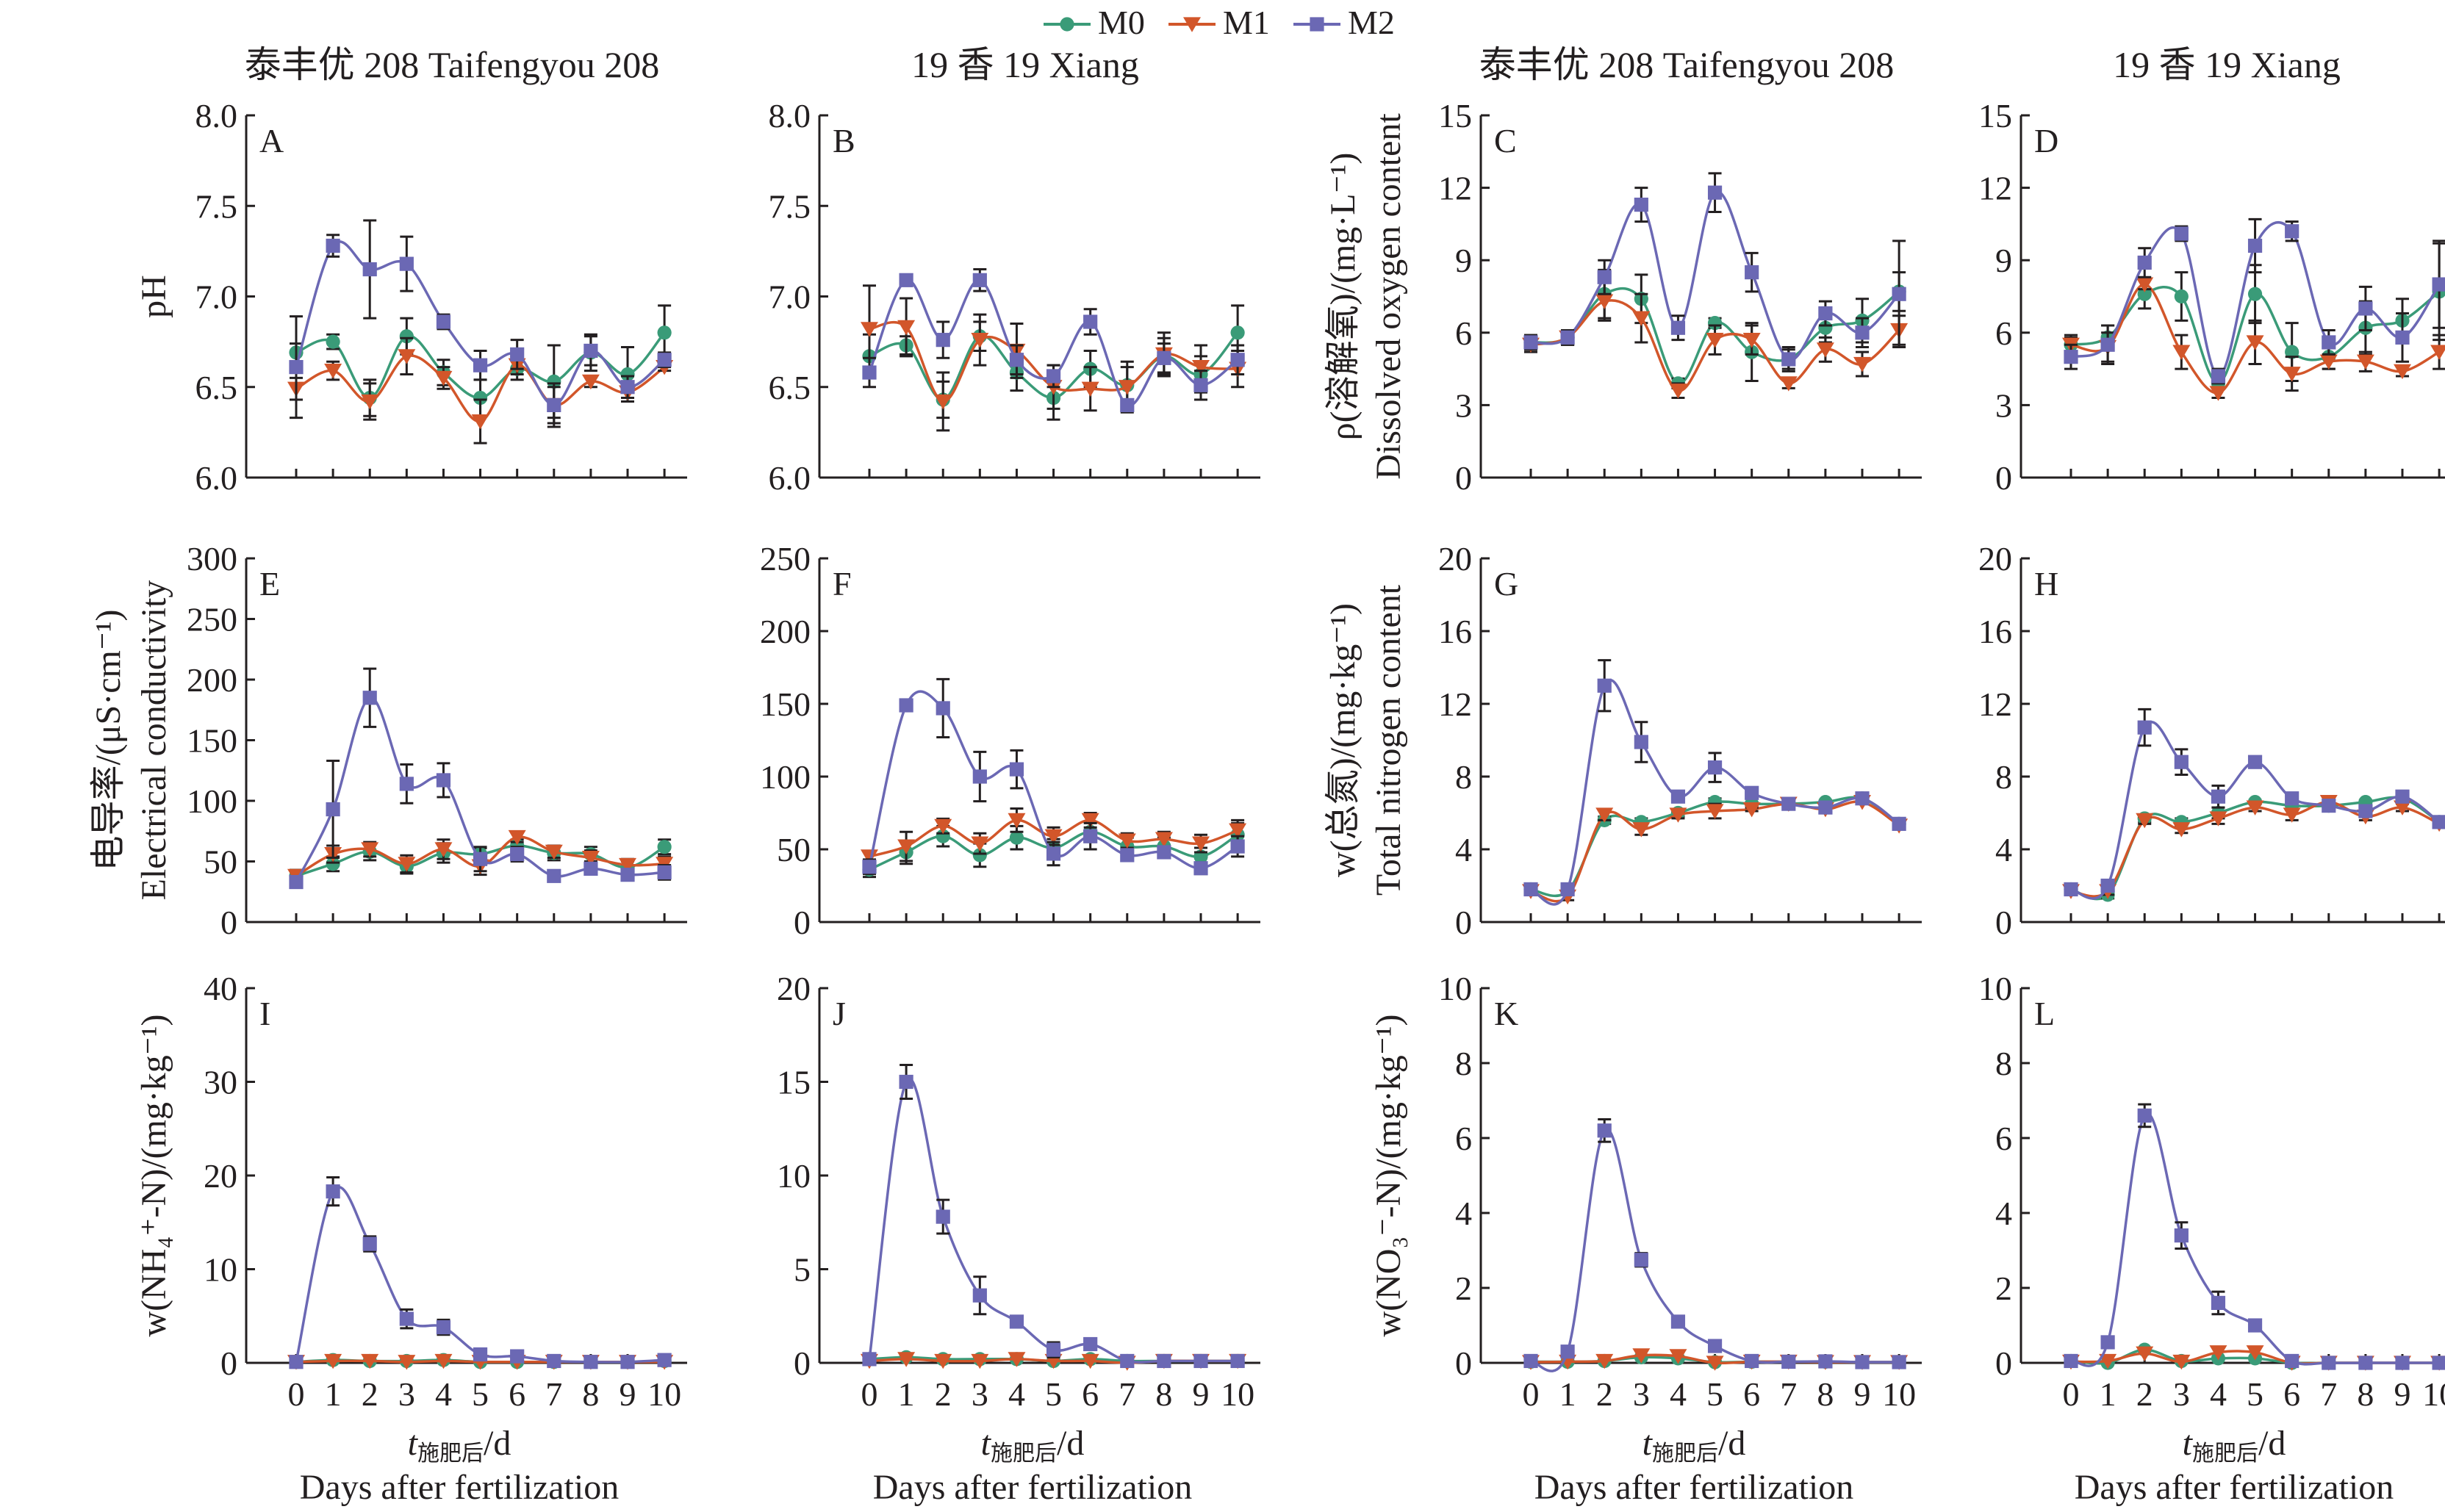 This screenshot has width=2445, height=1512. What do you see at coordinates (794, 989) in the screenshot?
I see `y-tick-label: 20` at bounding box center [794, 989].